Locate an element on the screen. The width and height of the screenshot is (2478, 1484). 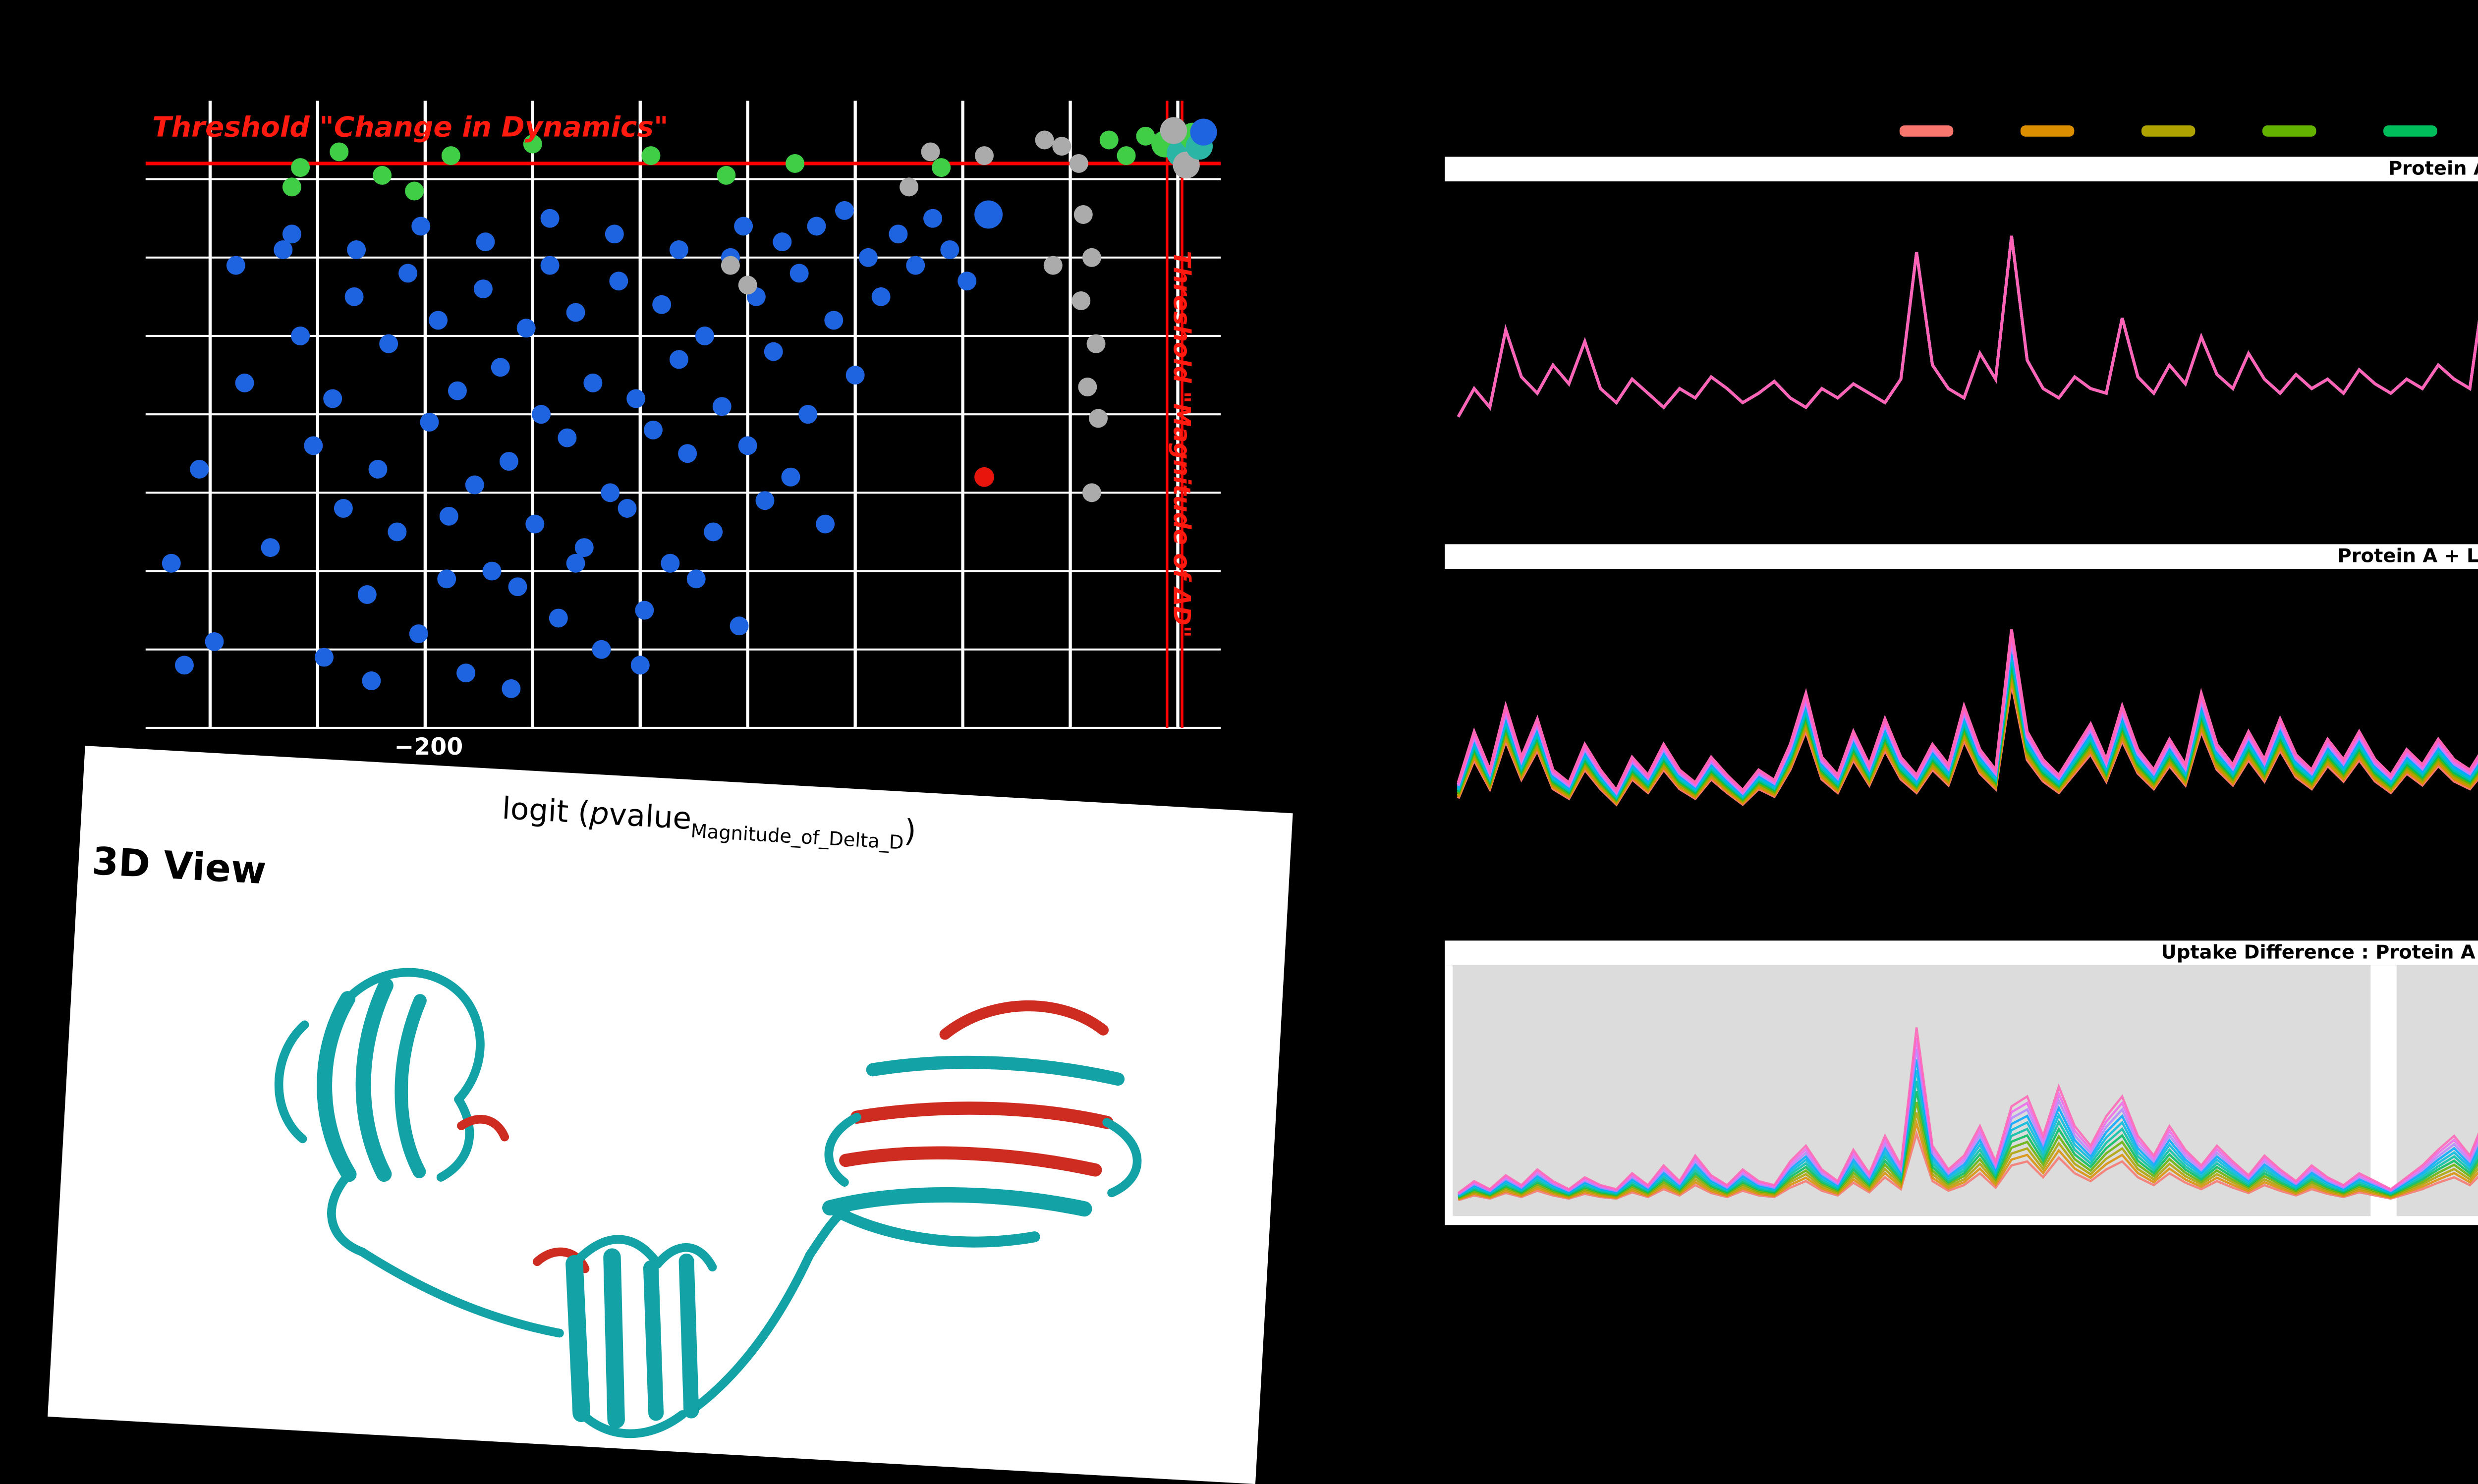
protein-a-title-bar: Protein A is located at coordinates (1962, 170).